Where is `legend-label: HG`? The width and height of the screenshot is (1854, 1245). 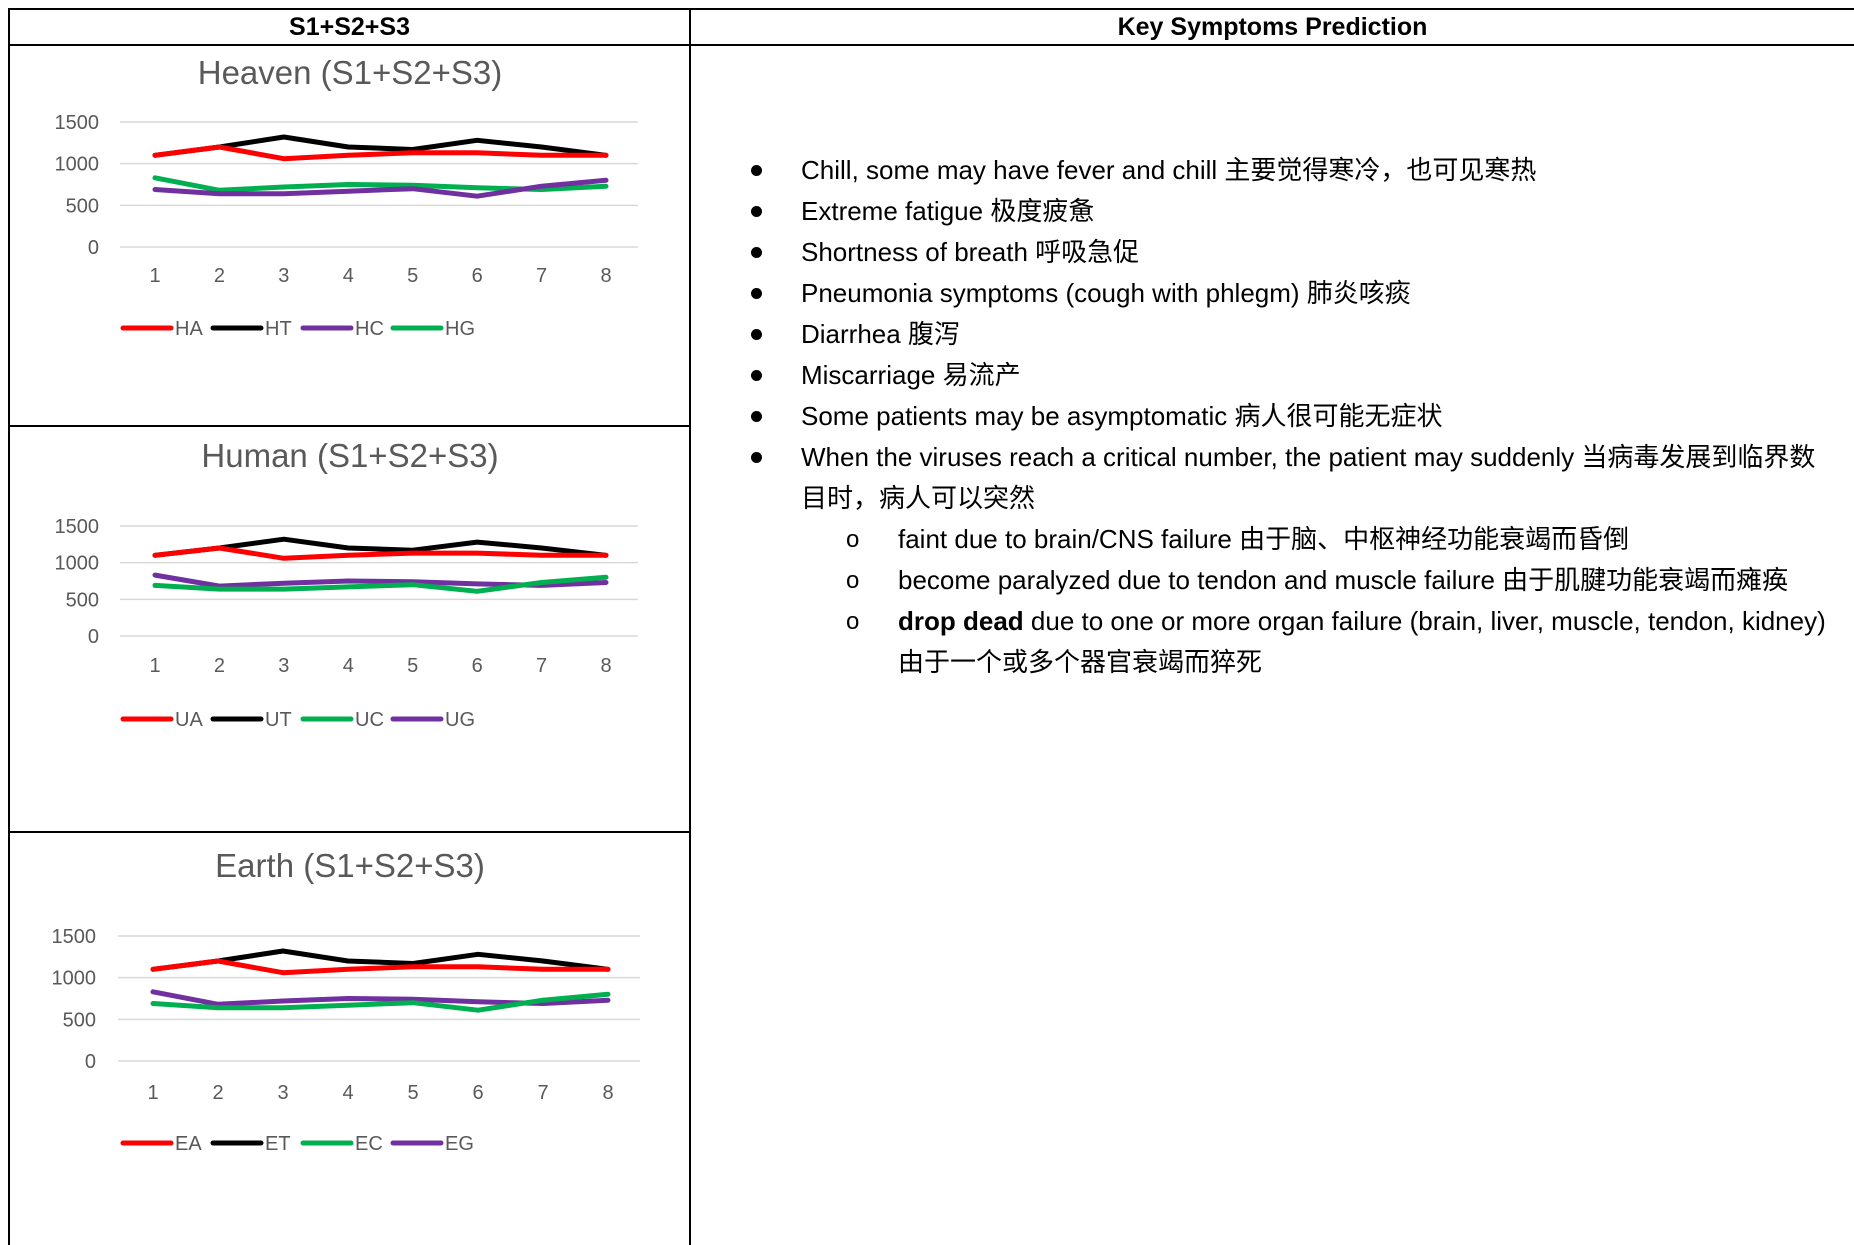 legend-label: HG is located at coordinates (460, 329).